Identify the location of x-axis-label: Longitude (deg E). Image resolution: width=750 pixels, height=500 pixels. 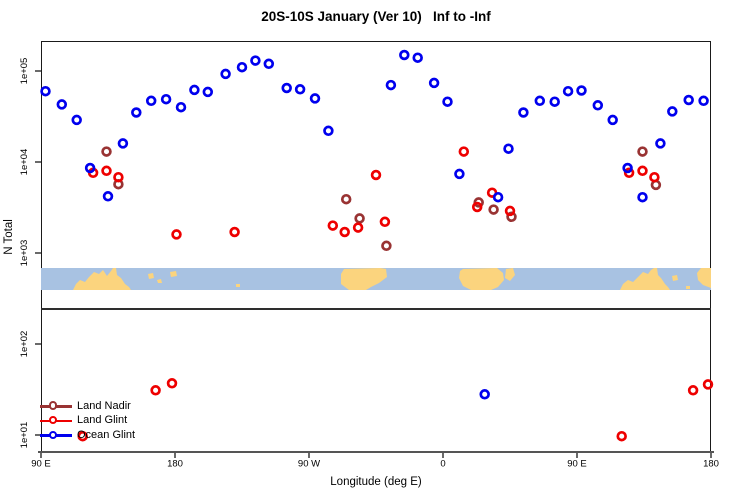
(376, 482).